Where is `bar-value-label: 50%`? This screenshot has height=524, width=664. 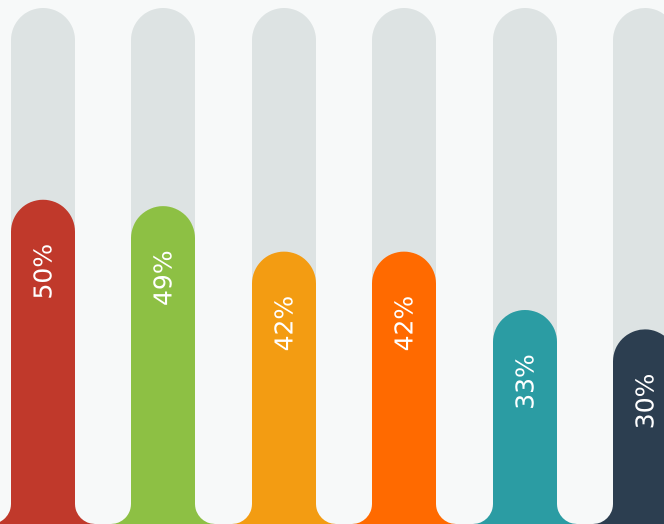 bar-value-label: 50% is located at coordinates (43, 272).